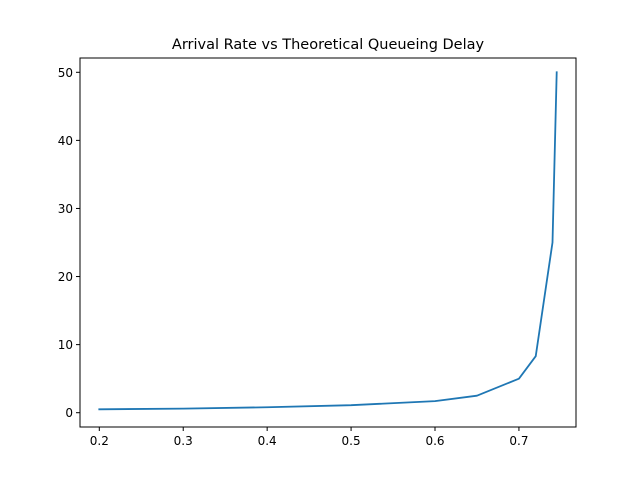  What do you see at coordinates (518, 441) in the screenshot?
I see `x-tick-label: 0.7` at bounding box center [518, 441].